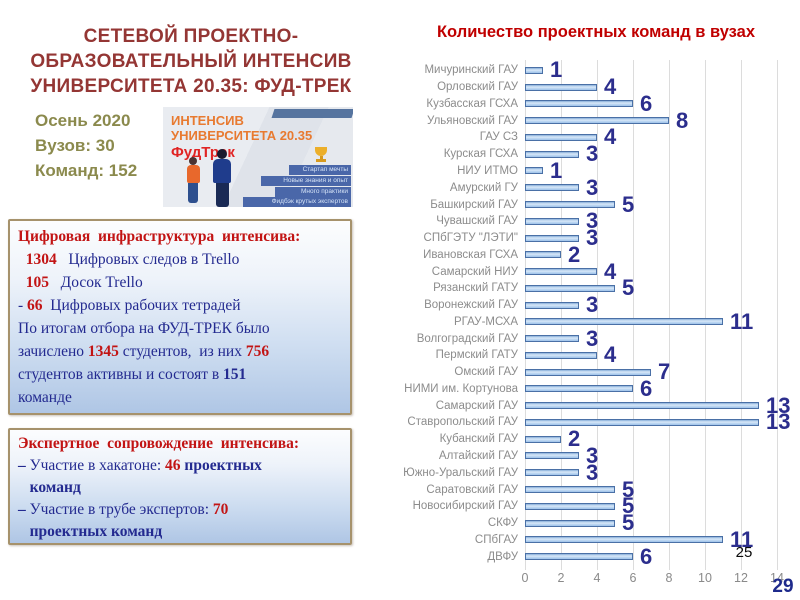 This screenshot has width=800, height=600. I want to click on text-segment: Досок Trello, so click(96, 282).